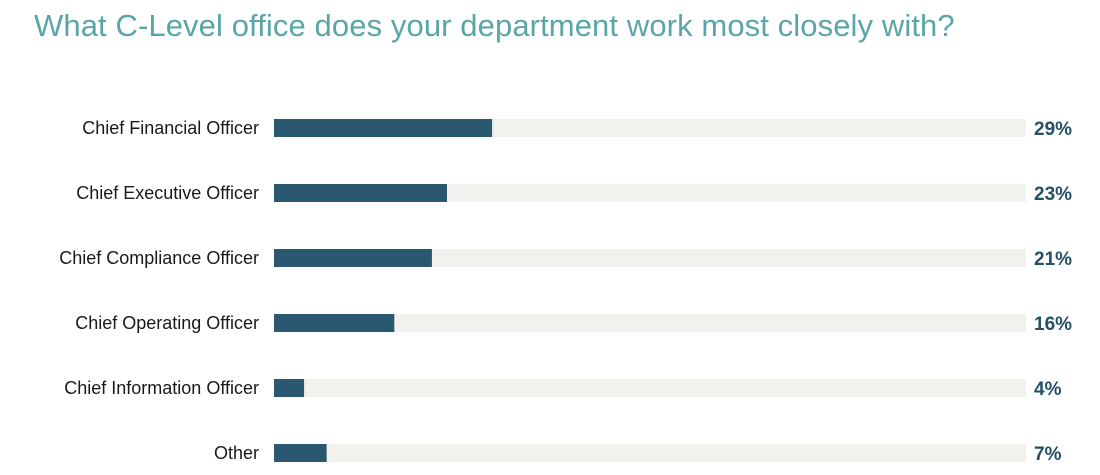  I want to click on category-label: Chief Operating Officer, so click(167, 323).